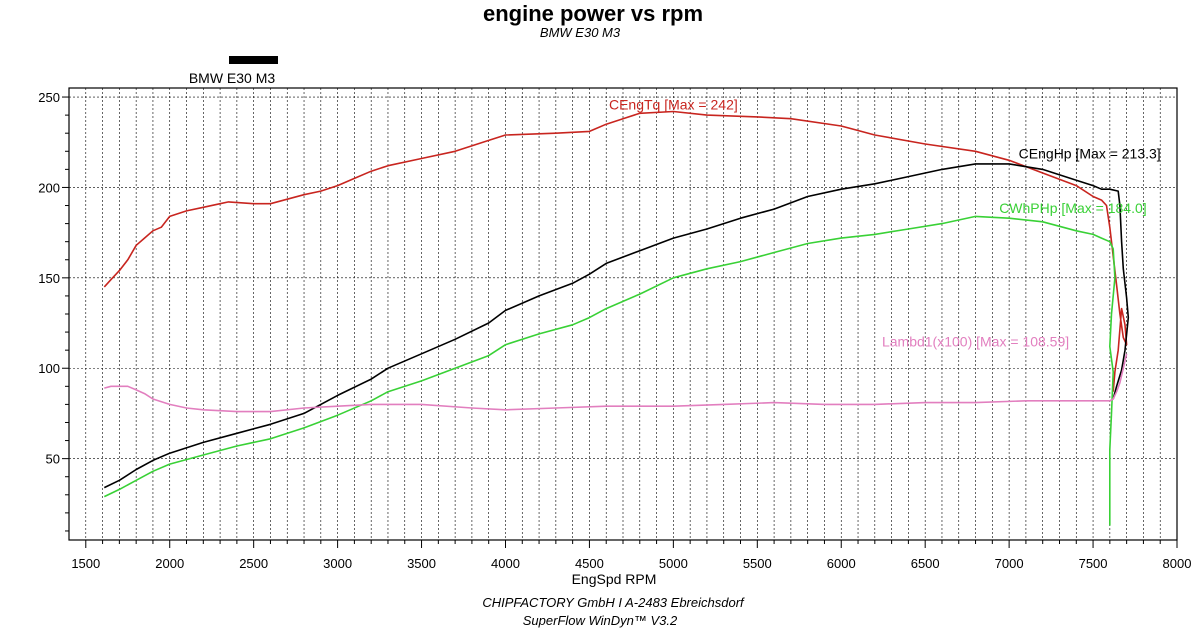 This screenshot has width=1200, height=631. I want to click on x-tick-label: 8000, so click(1177, 563).